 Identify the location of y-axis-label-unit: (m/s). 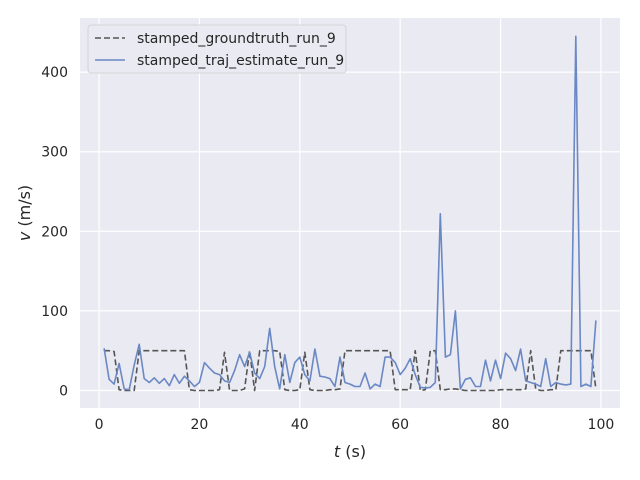
(24, 208).